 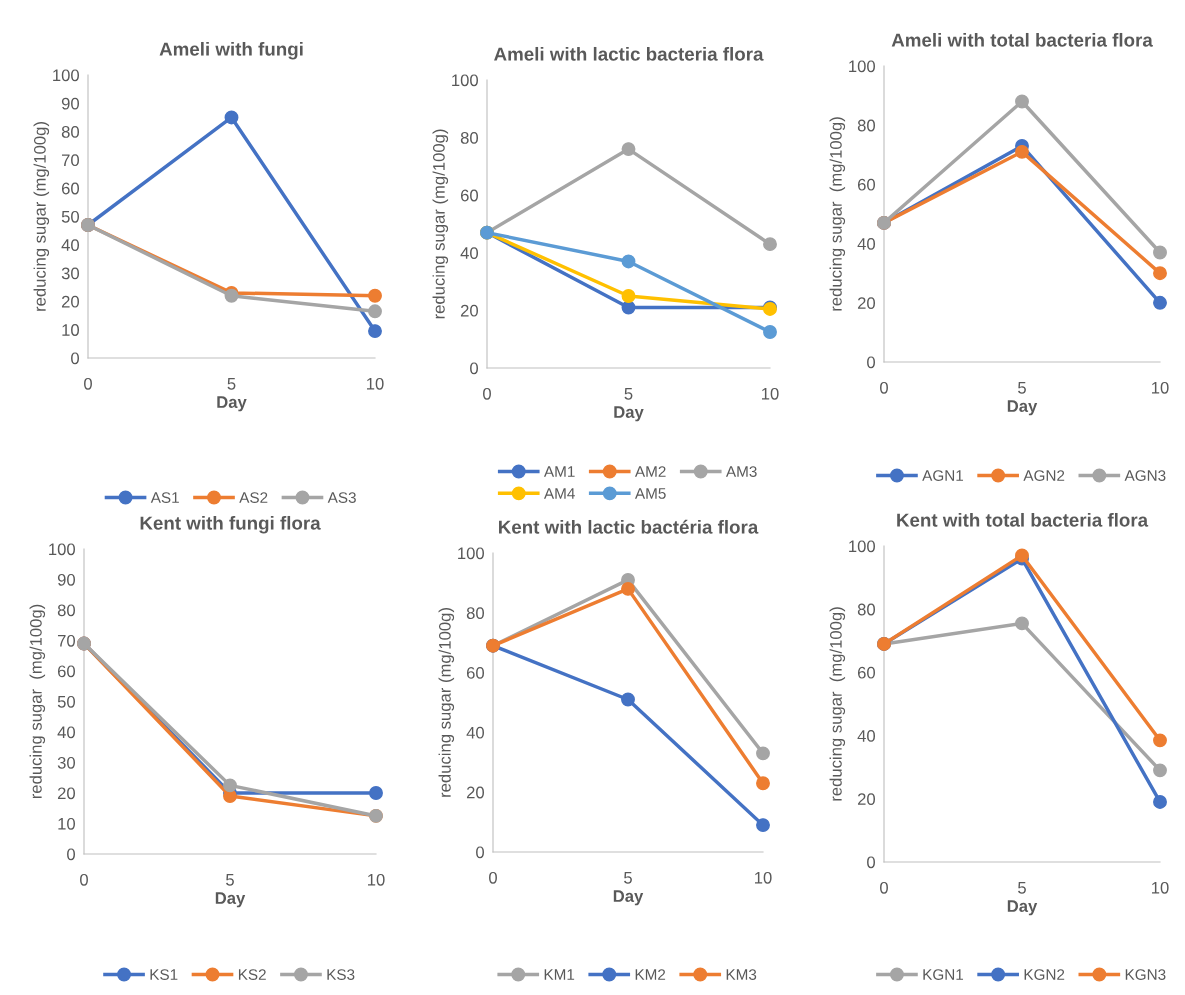 What do you see at coordinates (164, 974) in the screenshot?
I see `legend-label: KS1` at bounding box center [164, 974].